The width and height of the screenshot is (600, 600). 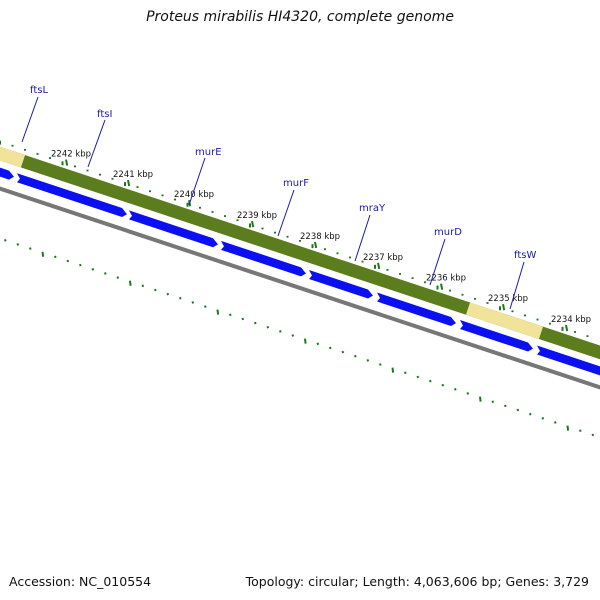 I want to click on accession-label: Accession: NC_010554, so click(x=80, y=581).